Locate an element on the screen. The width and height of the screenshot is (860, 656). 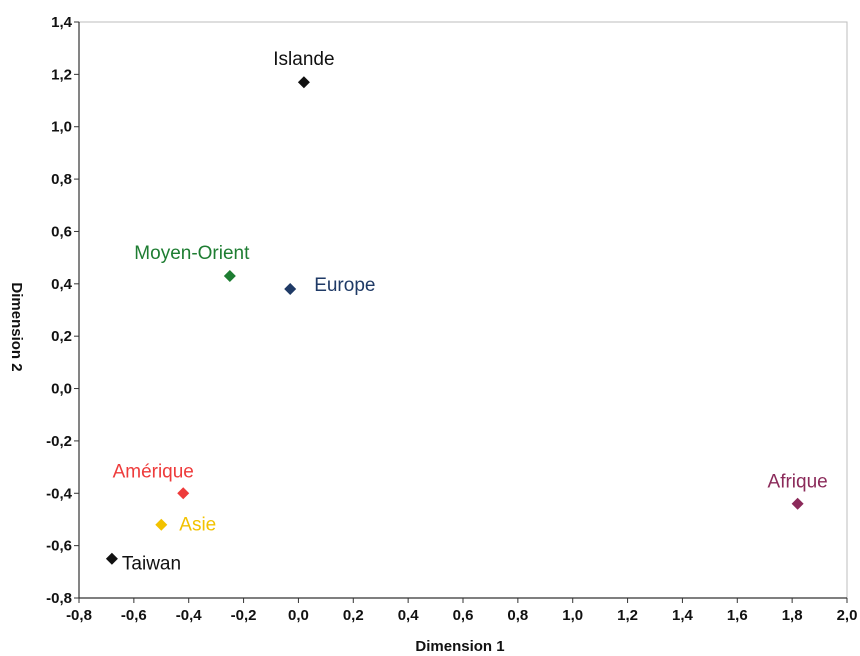
y-tick-label: 0,6 is located at coordinates (61, 231).